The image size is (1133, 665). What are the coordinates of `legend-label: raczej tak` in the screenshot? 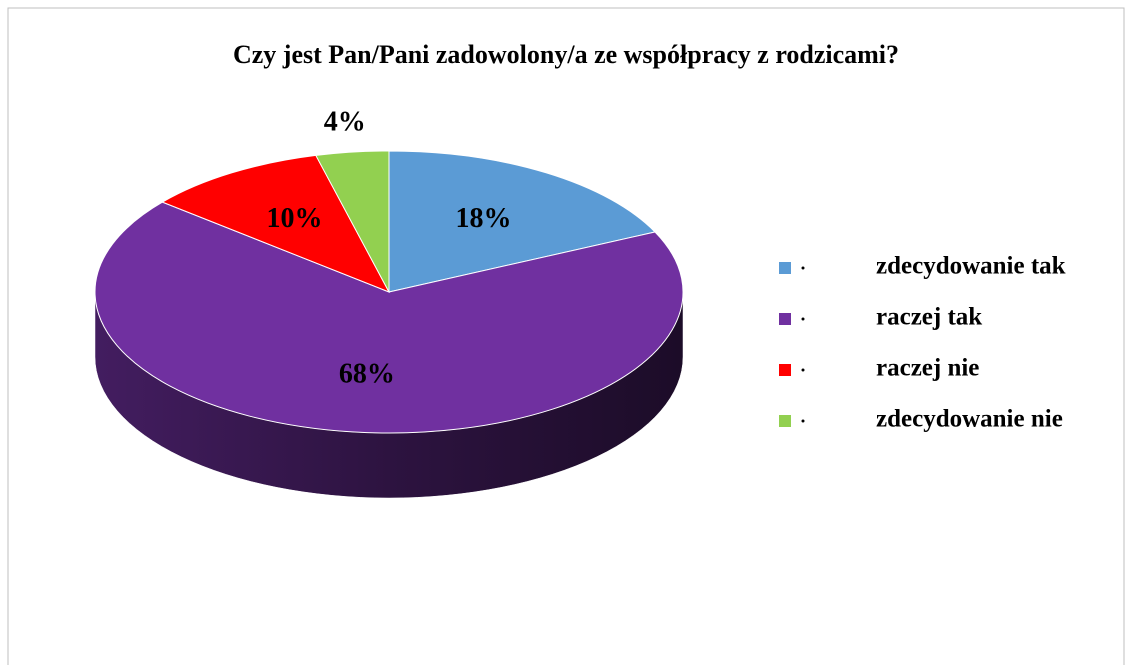 It's located at (929, 317).